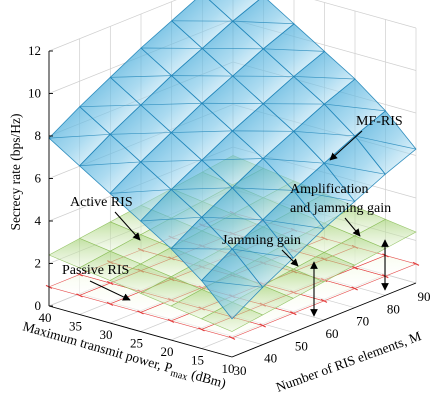 The image size is (431, 403). I want to click on x-tick-label: 30, so click(106, 334).